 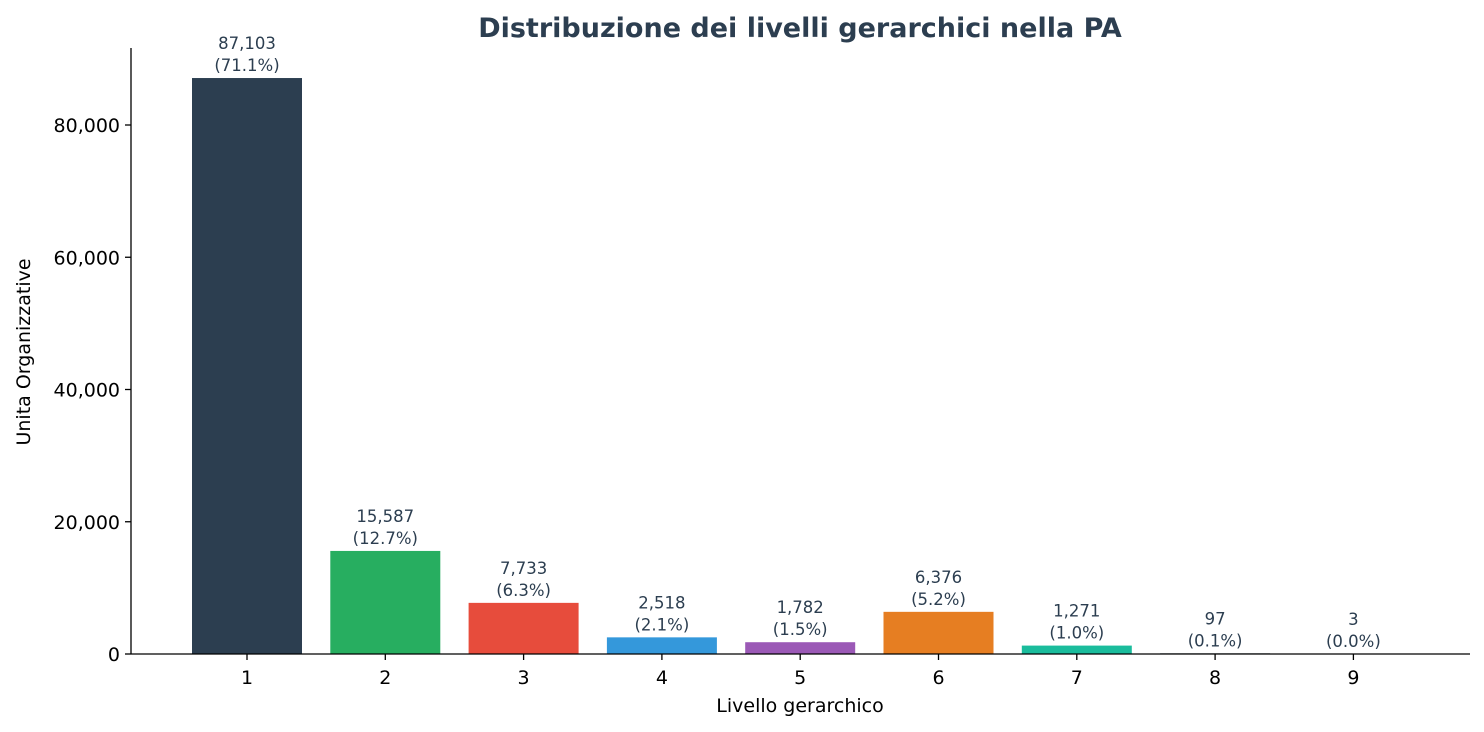 What do you see at coordinates (87, 126) in the screenshot?
I see `y-tick-label-80000: 80,000` at bounding box center [87, 126].